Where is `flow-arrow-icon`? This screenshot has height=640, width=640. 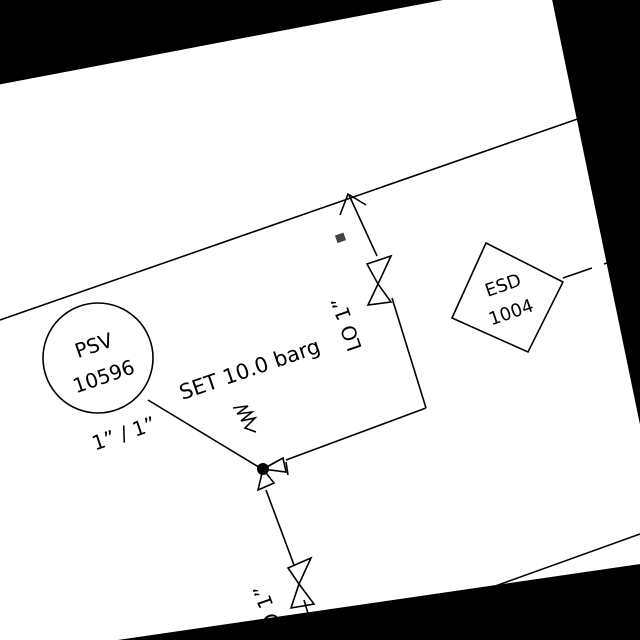
flow-arrow-icon is located at coordinates (353, 204).